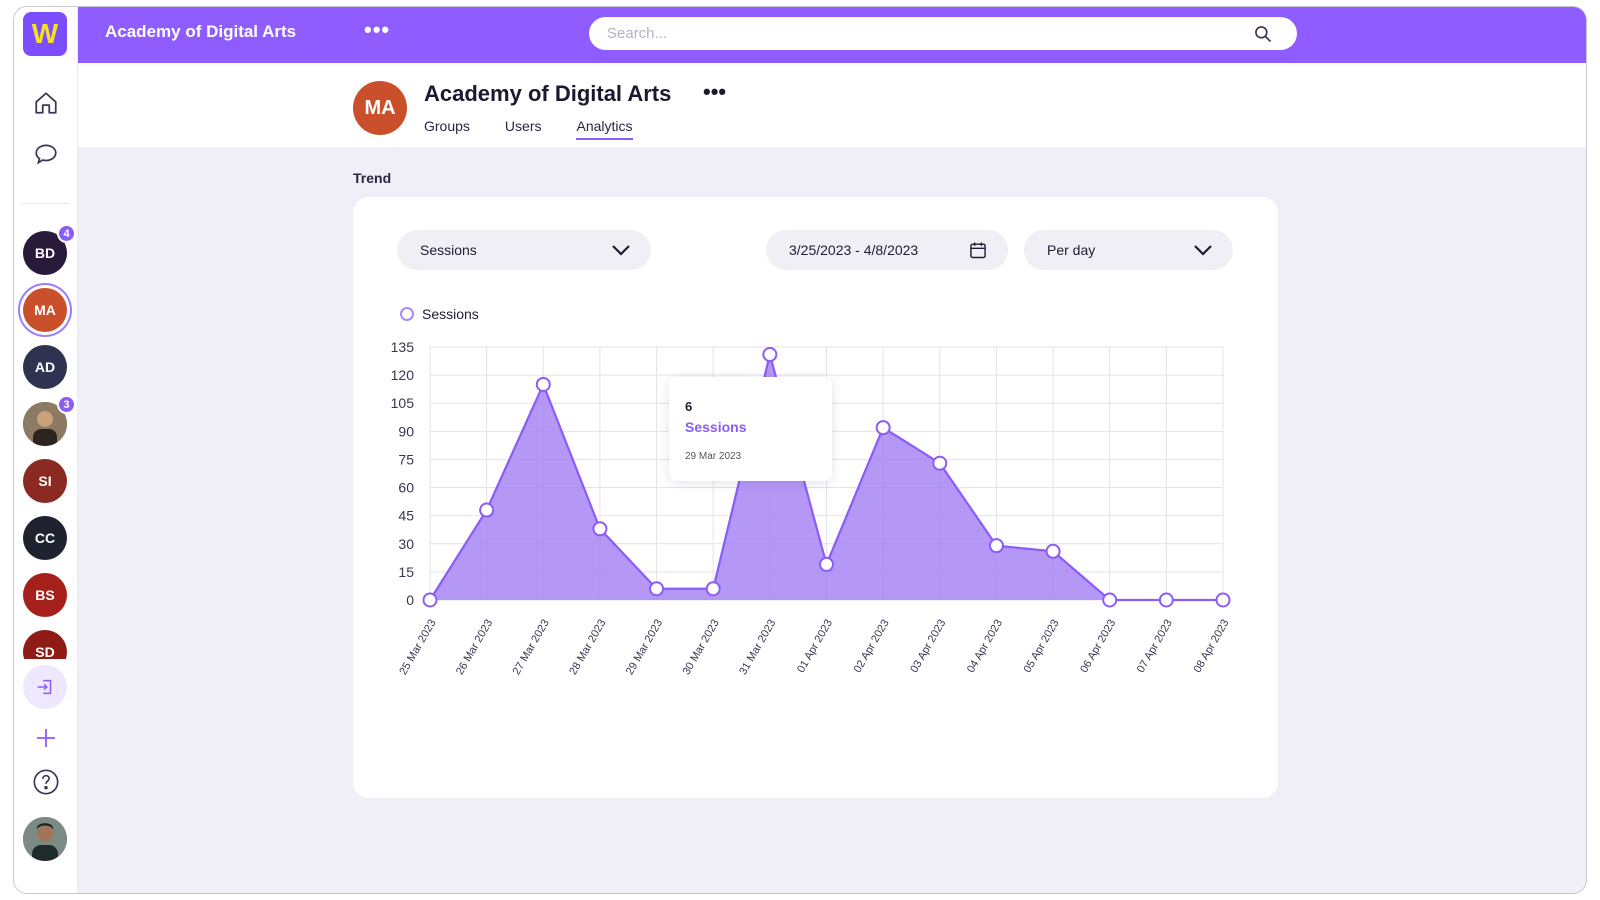  What do you see at coordinates (757, 647) in the screenshot?
I see `x-tick-label: 31 Mar 2023` at bounding box center [757, 647].